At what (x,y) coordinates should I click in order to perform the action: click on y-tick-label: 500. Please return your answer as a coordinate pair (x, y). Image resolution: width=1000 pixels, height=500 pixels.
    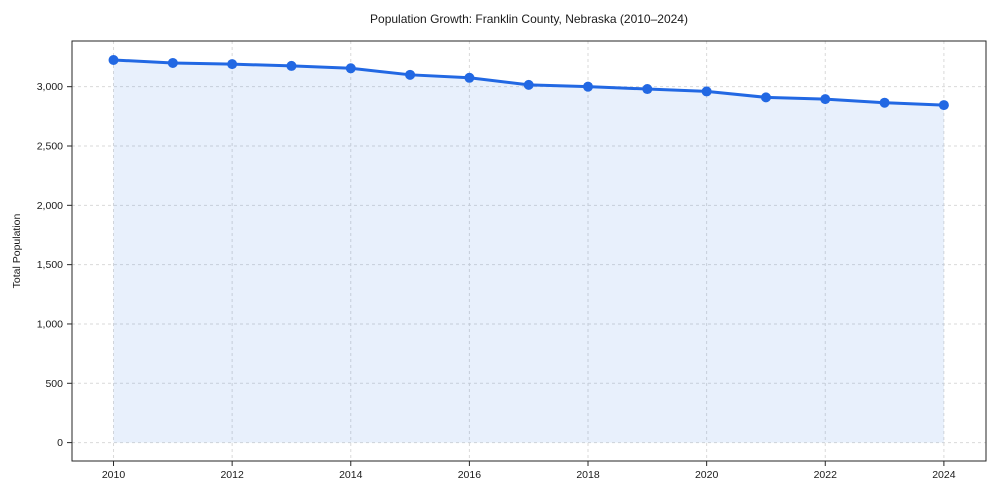
    Looking at the image, I should click on (54, 384).